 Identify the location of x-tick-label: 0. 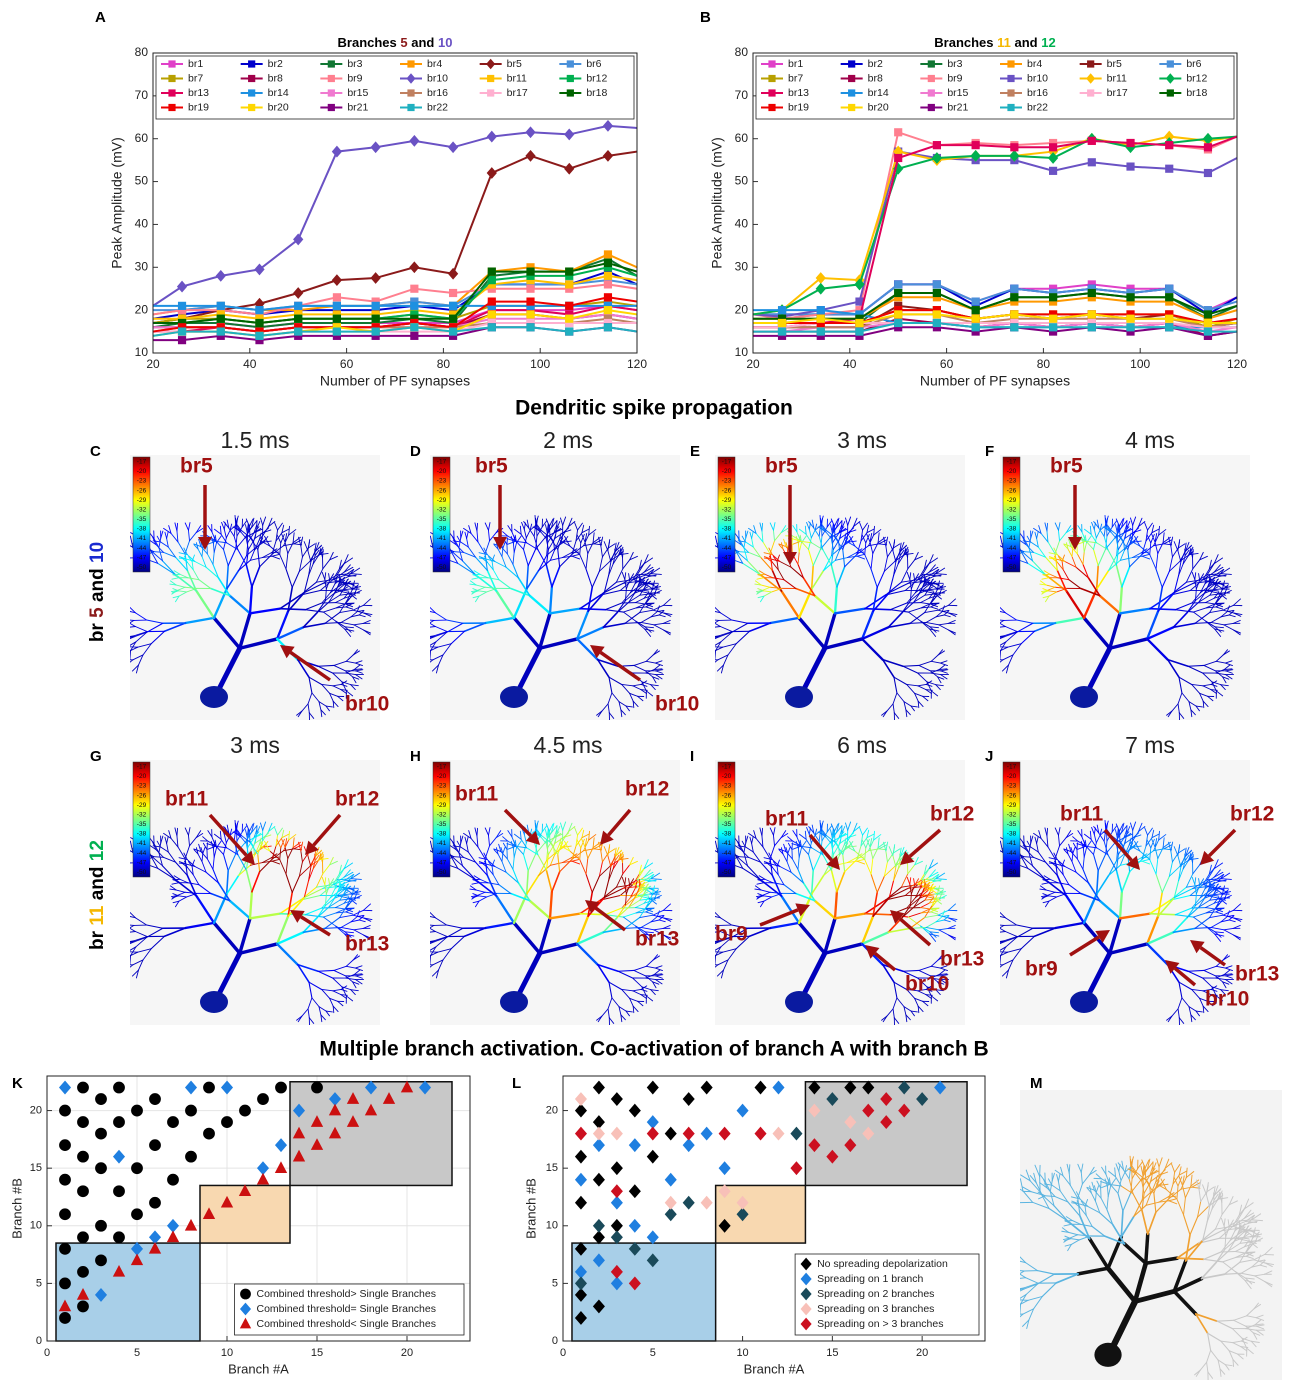
(47, 1353).